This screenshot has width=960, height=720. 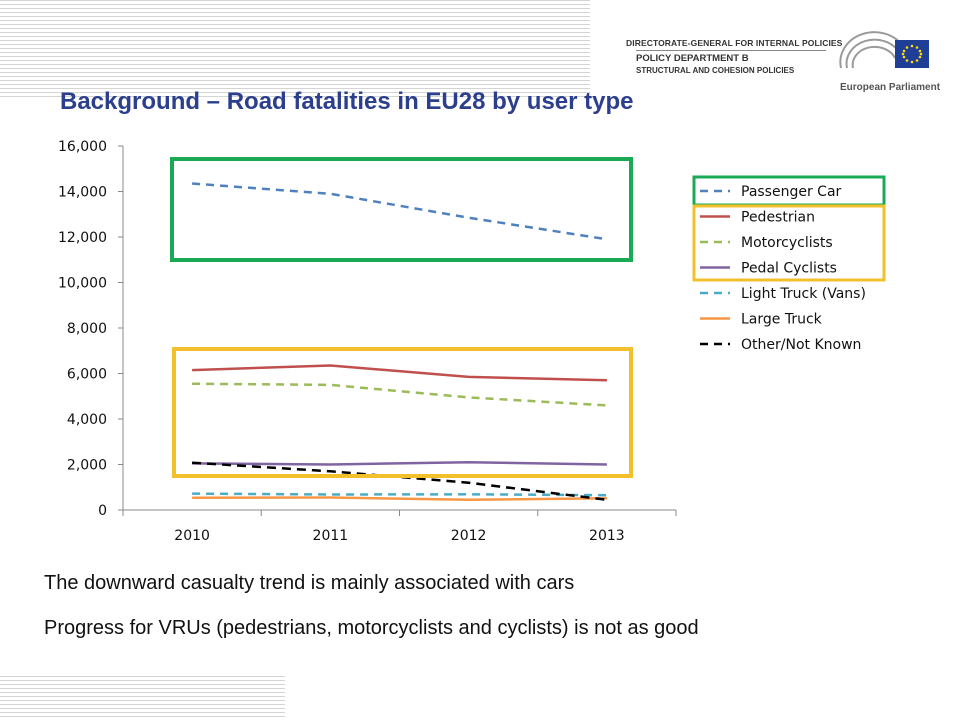 I want to click on x-tick-label: 2012, so click(x=469, y=536).